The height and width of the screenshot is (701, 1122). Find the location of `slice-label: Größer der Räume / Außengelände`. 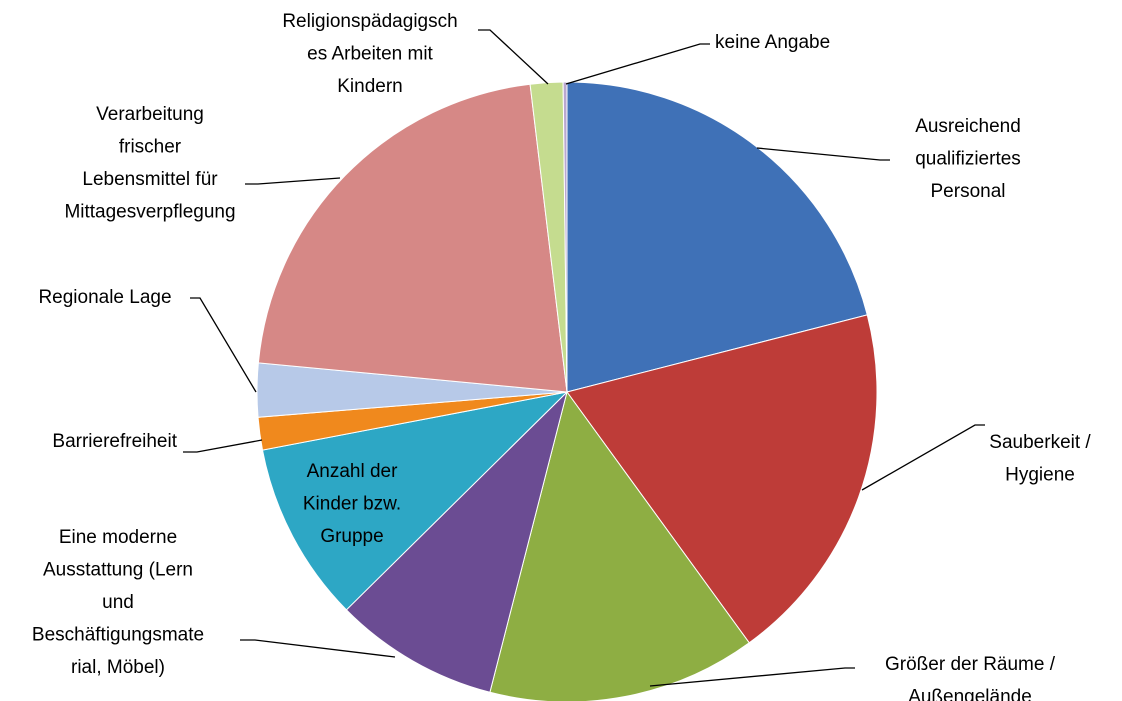

slice-label: Größer der Räume / Außengelände is located at coordinates (970, 677).